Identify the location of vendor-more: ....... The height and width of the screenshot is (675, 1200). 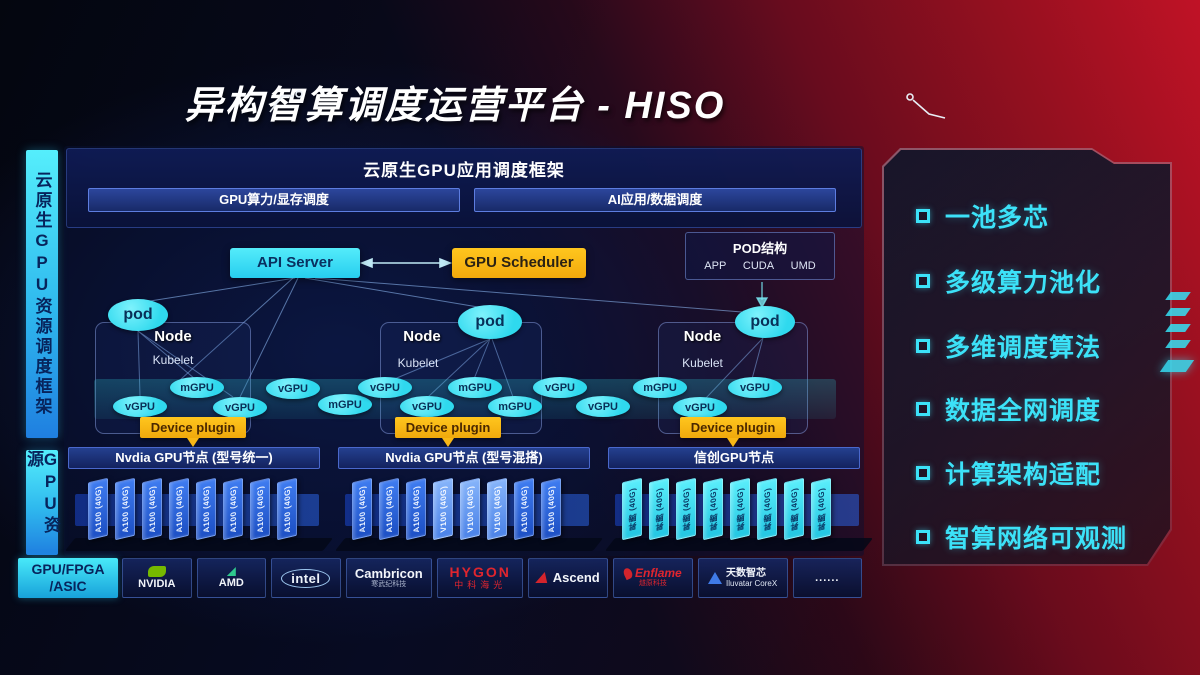
(827, 578).